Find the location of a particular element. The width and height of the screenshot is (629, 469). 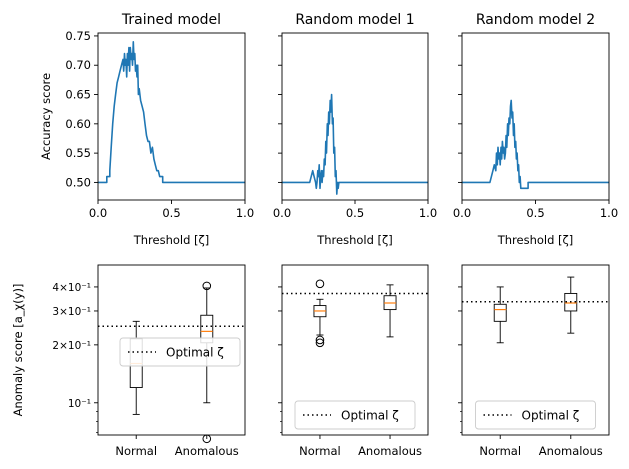

y-tick-label: 10⁻¹ is located at coordinates (79, 404).